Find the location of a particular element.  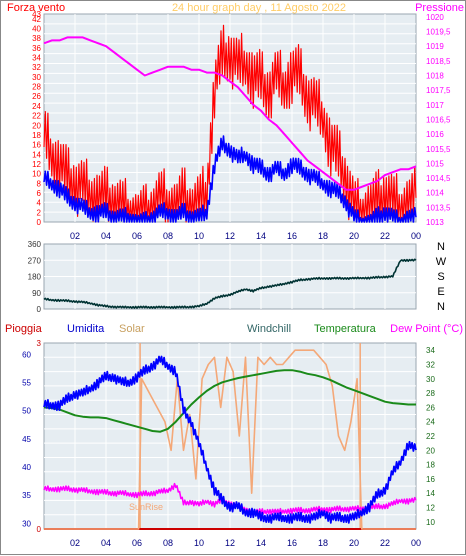

compass-label: N is located at coordinates (441, 247).